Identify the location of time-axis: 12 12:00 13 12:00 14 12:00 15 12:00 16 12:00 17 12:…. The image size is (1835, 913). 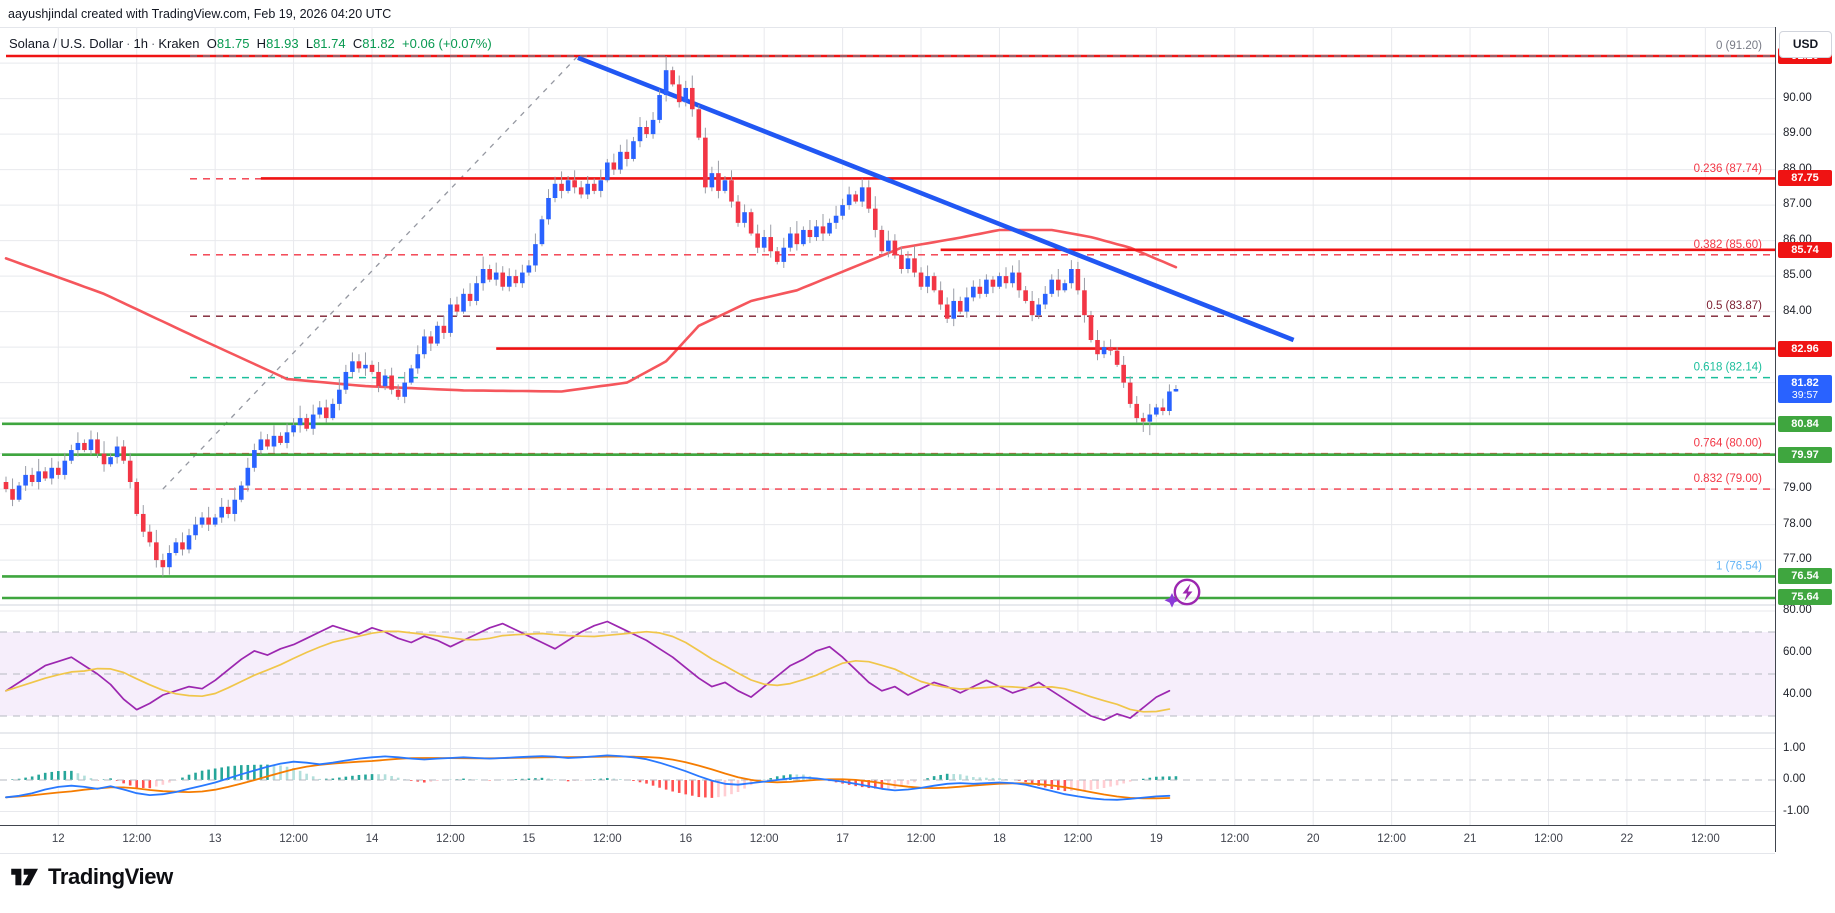
(887, 839).